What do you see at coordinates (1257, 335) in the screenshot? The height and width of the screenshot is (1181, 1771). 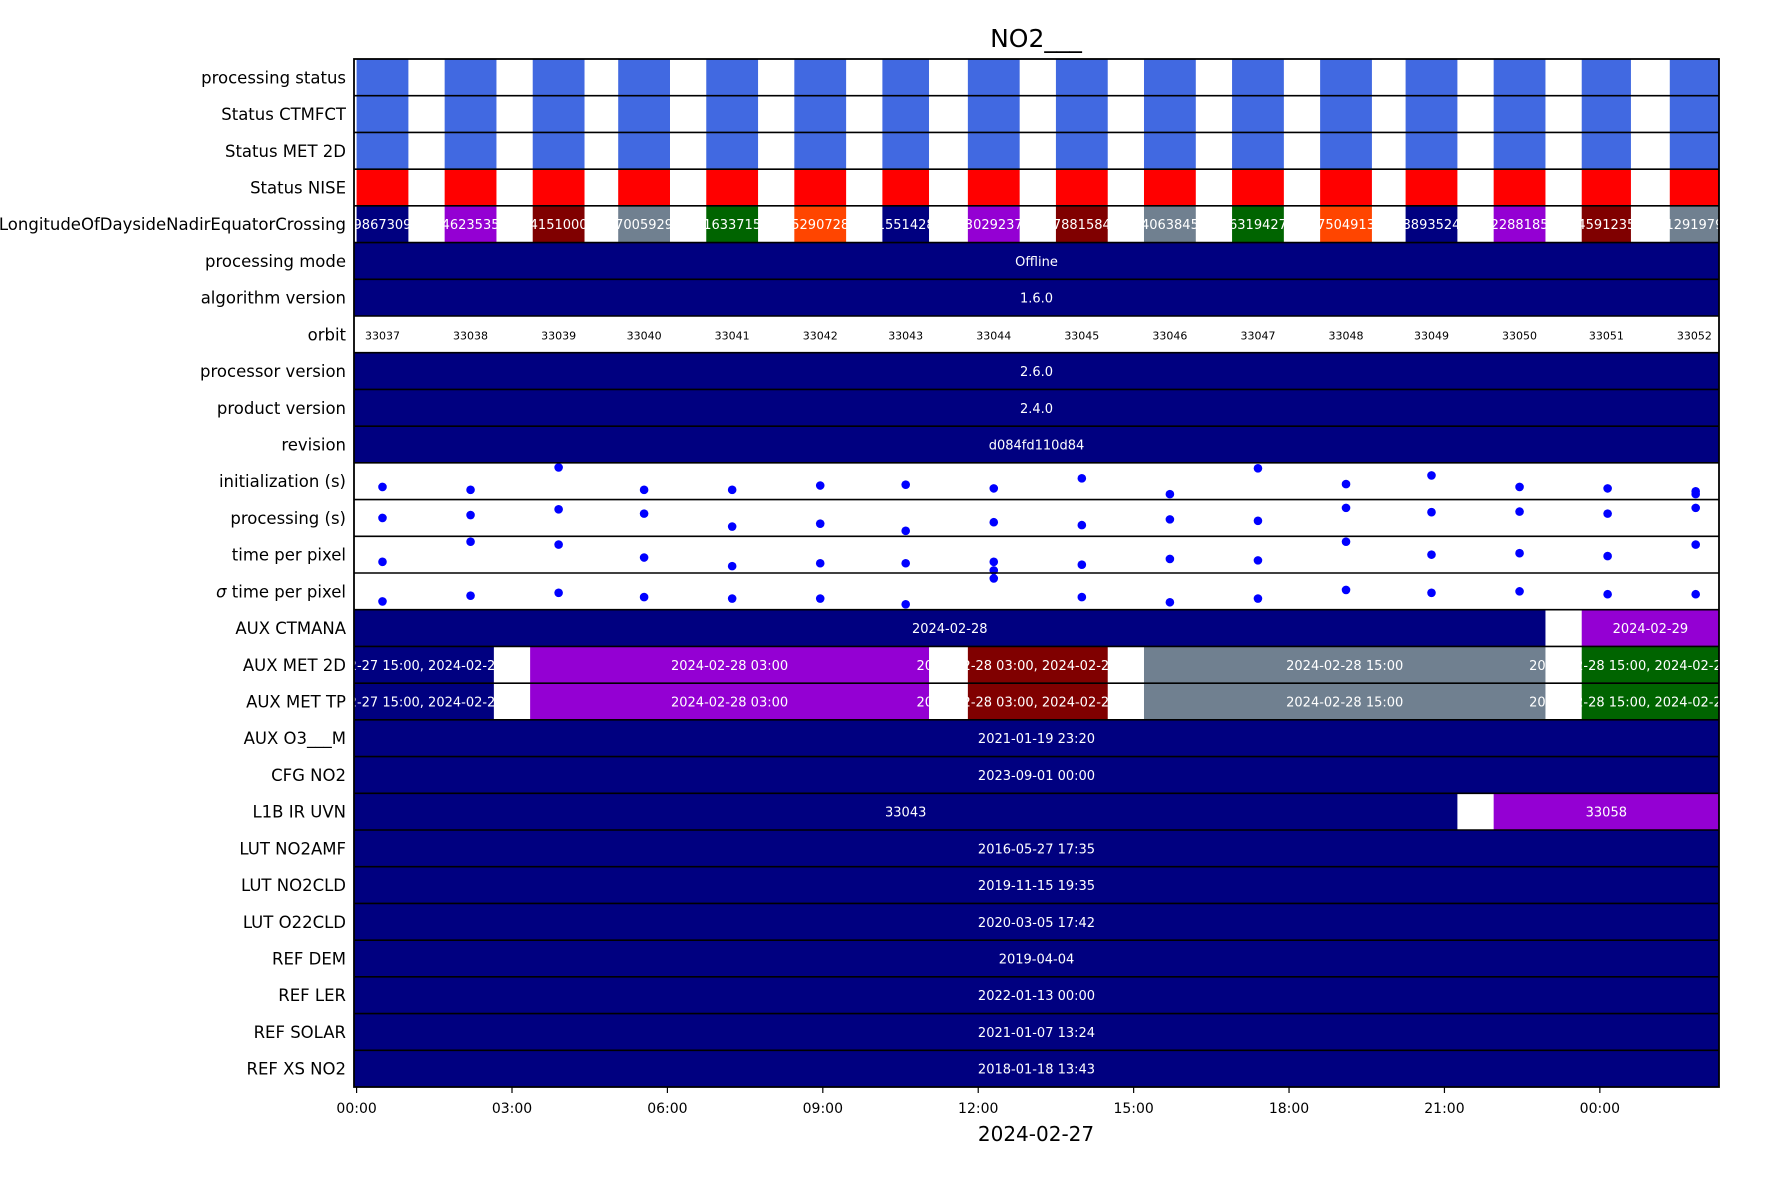 I see `orbit-number: 33047` at bounding box center [1257, 335].